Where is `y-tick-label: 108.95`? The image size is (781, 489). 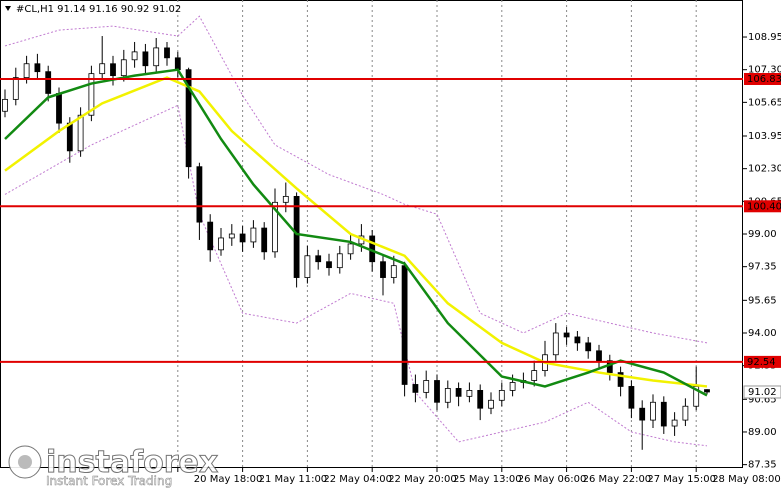 y-tick-label: 108.95 is located at coordinates (764, 37).